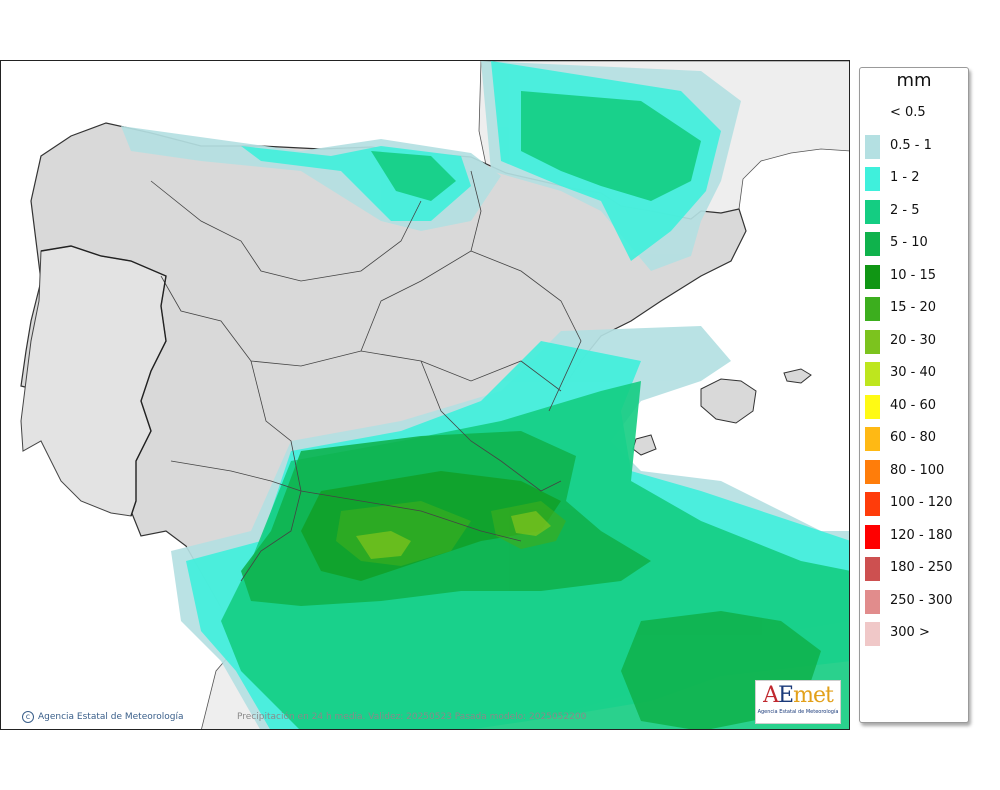  I want to click on legend-label: 300 >, so click(910, 632).